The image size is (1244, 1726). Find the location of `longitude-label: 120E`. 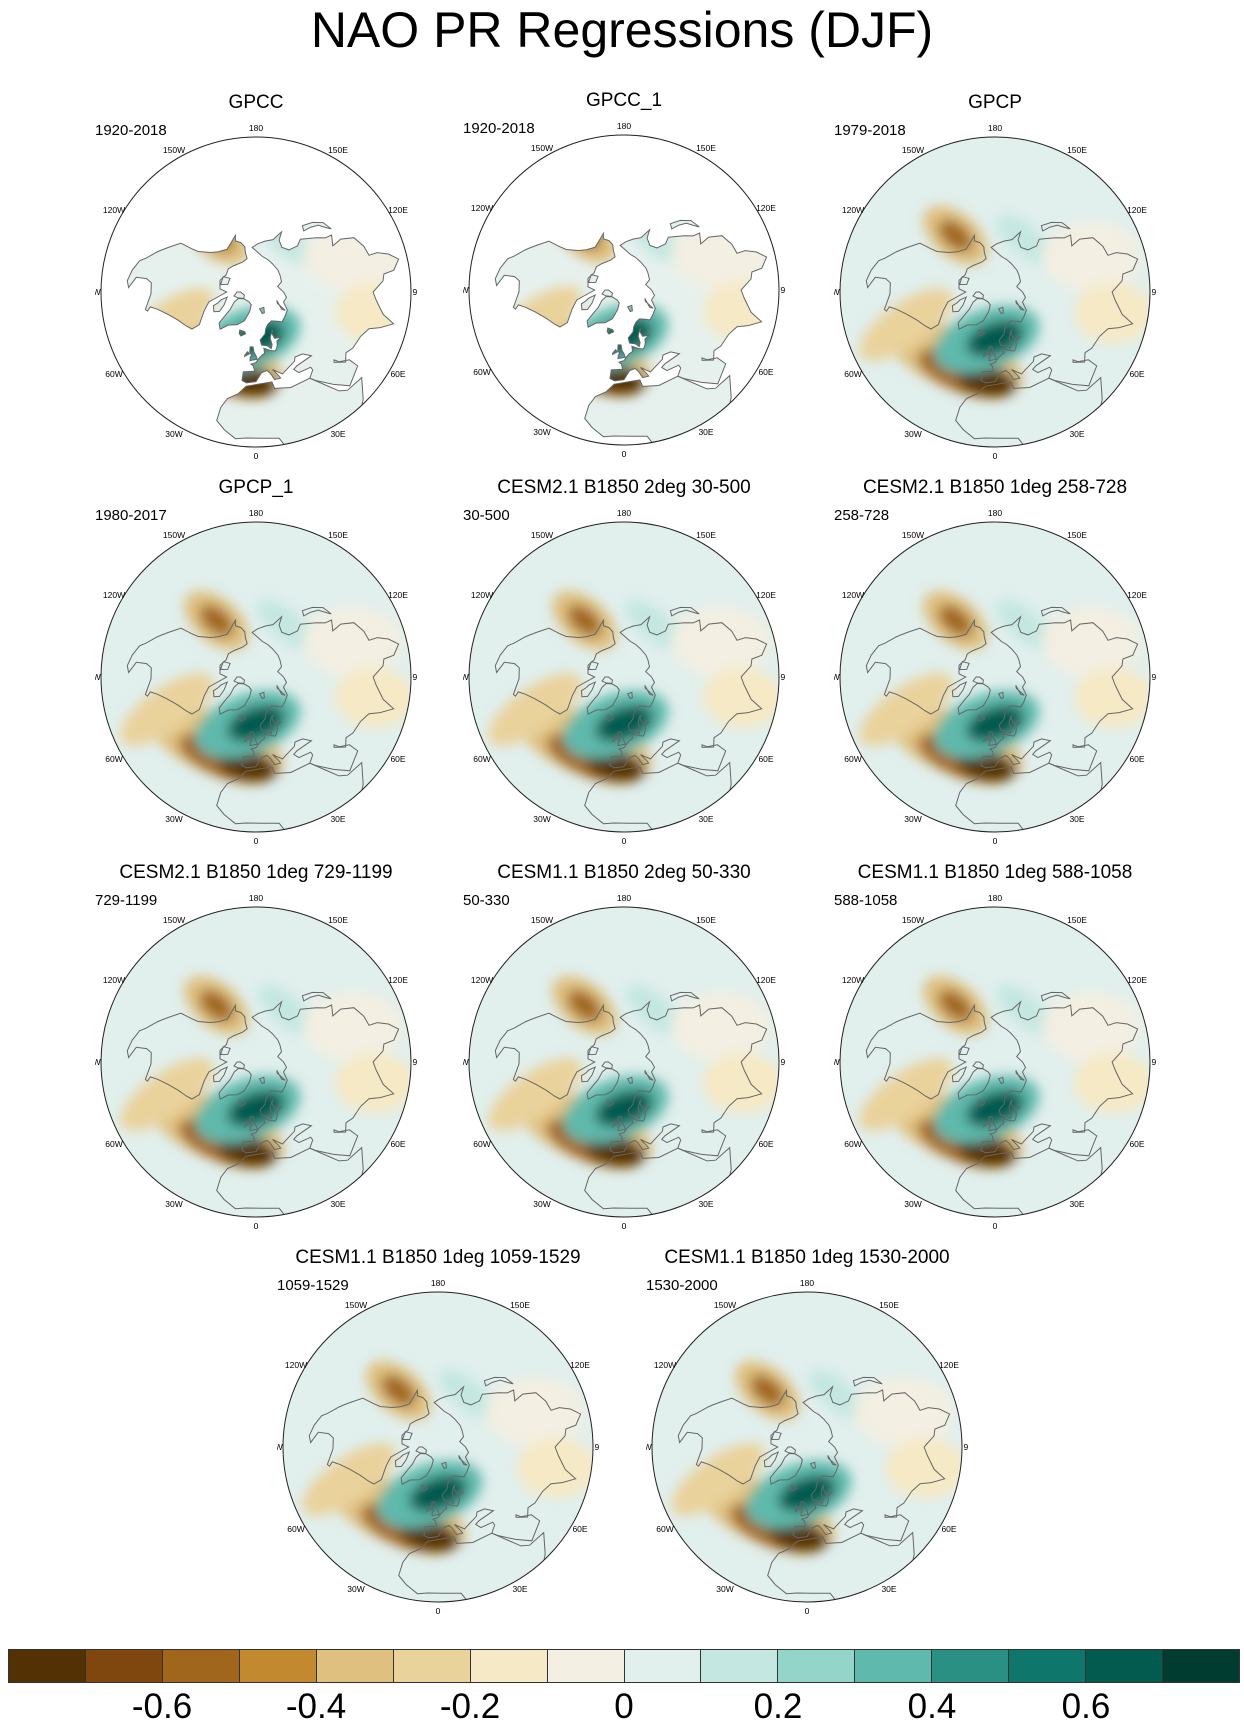

longitude-label: 120E is located at coordinates (1137, 210).